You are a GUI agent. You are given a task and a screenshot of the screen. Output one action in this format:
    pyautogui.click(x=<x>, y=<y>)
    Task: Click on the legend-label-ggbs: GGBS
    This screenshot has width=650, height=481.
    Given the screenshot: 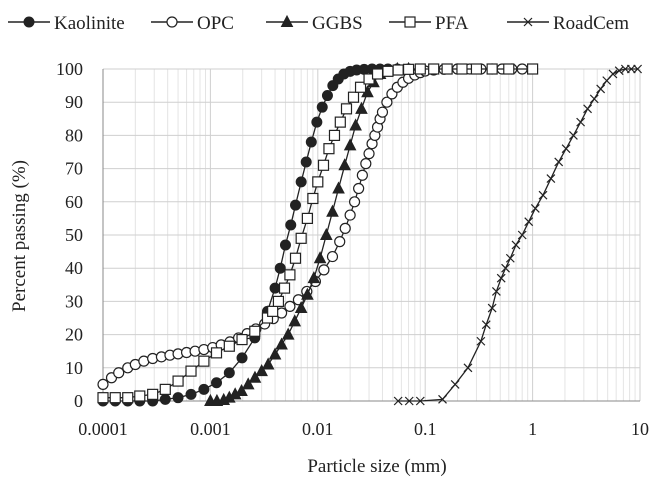 What is the action you would take?
    pyautogui.click(x=337, y=23)
    